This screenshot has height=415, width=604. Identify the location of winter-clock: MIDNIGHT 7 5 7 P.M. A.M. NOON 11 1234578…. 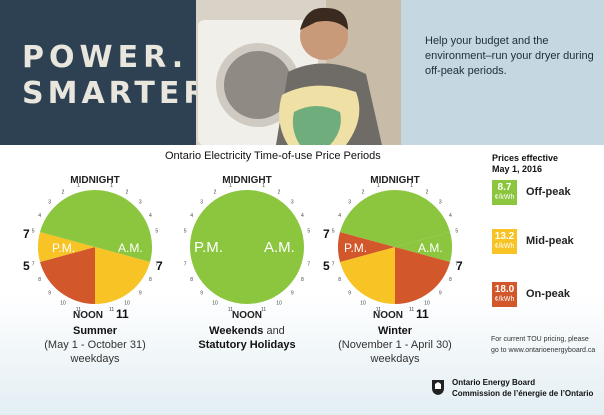
(393, 248).